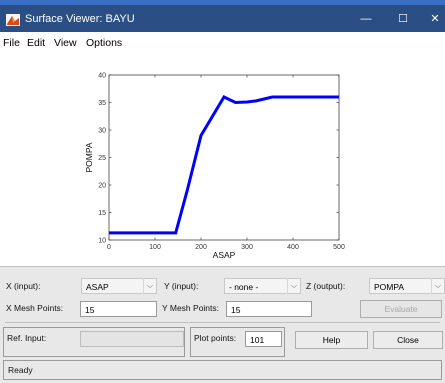  Describe the element at coordinates (102, 158) in the screenshot. I see `y-tick-label: 25` at that location.